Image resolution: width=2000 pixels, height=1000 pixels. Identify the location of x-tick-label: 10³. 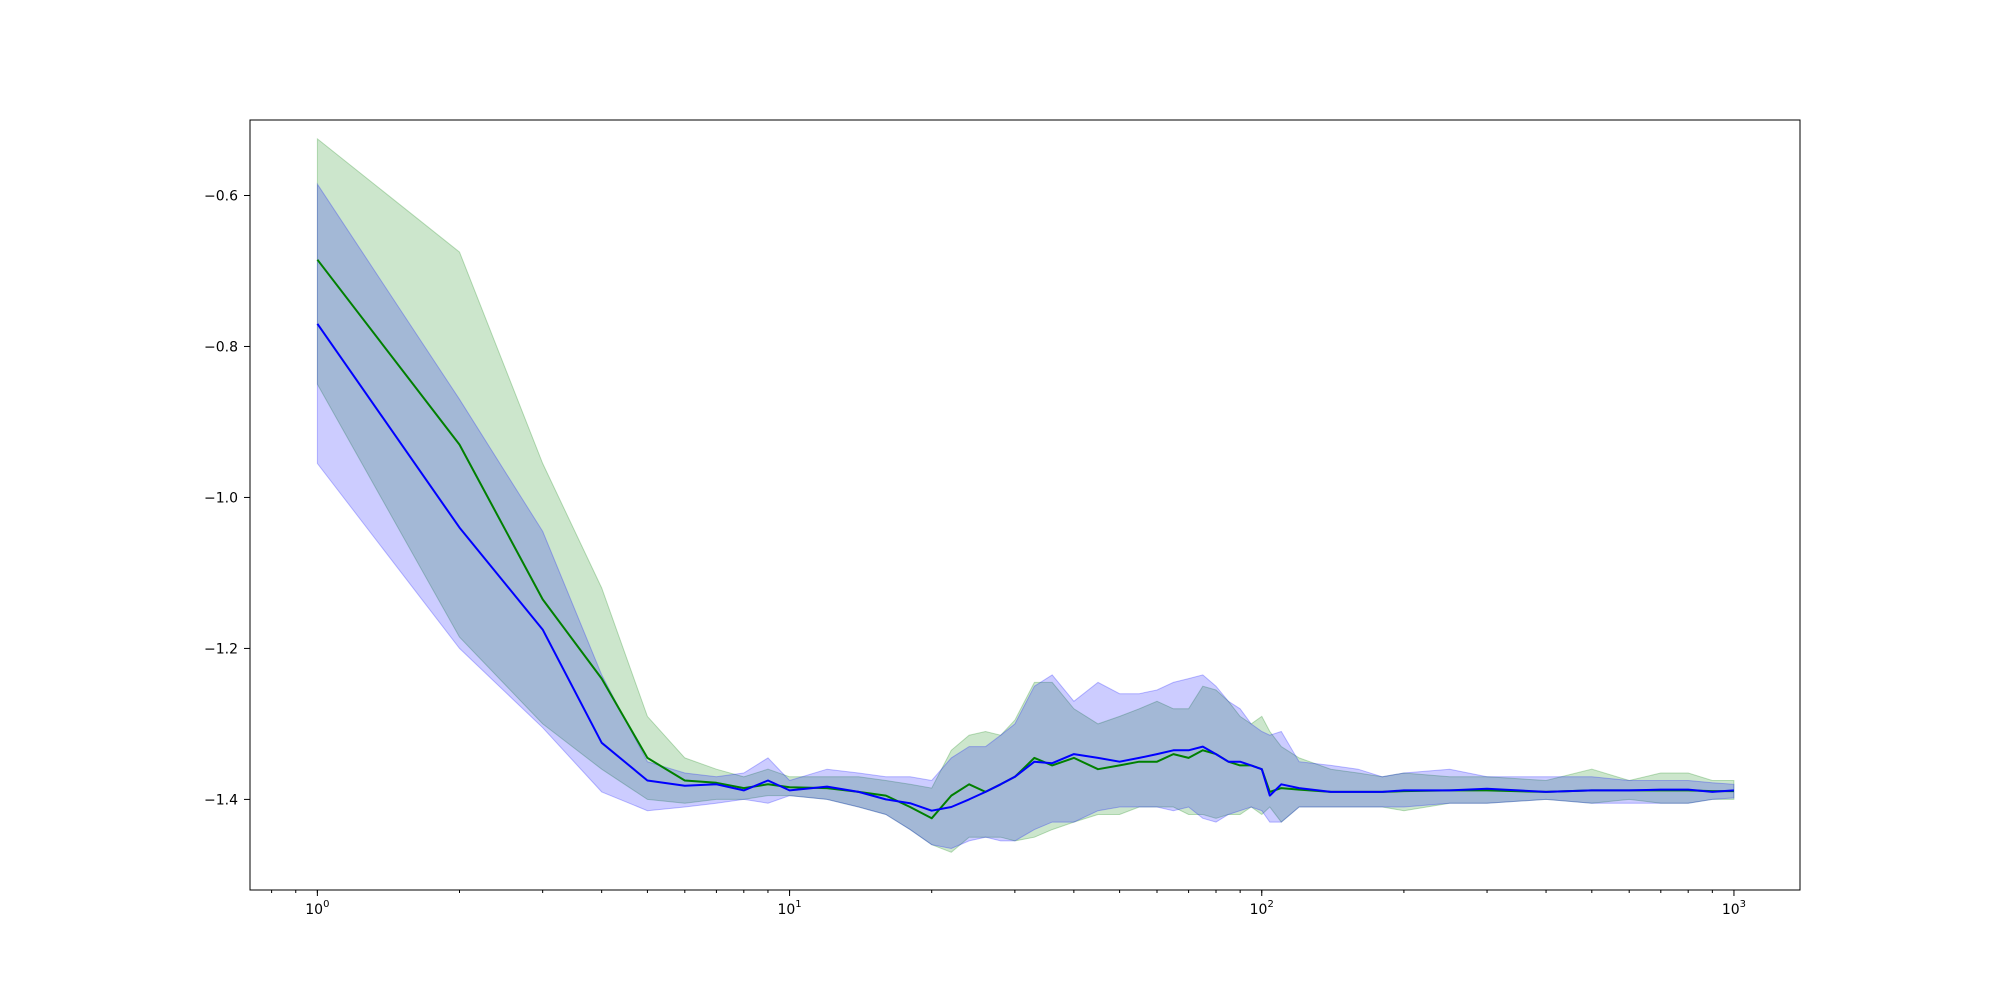
(1734, 908).